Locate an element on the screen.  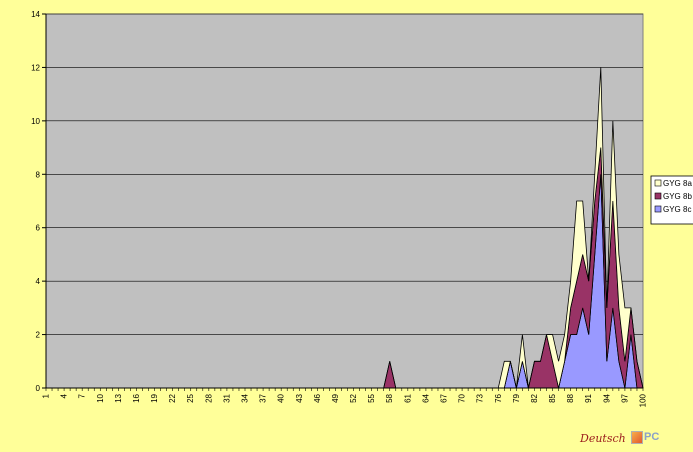
legend-label: GYG 8a is located at coordinates (677, 183).